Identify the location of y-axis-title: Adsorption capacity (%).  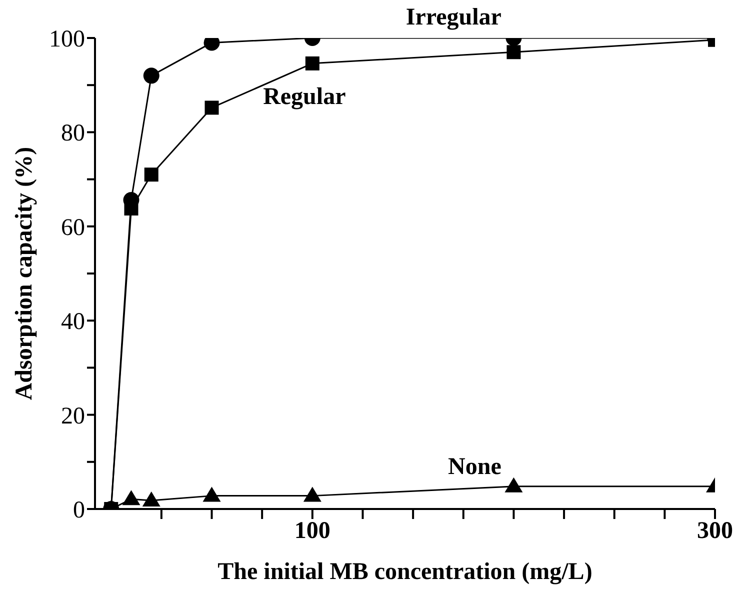
(25, 273).